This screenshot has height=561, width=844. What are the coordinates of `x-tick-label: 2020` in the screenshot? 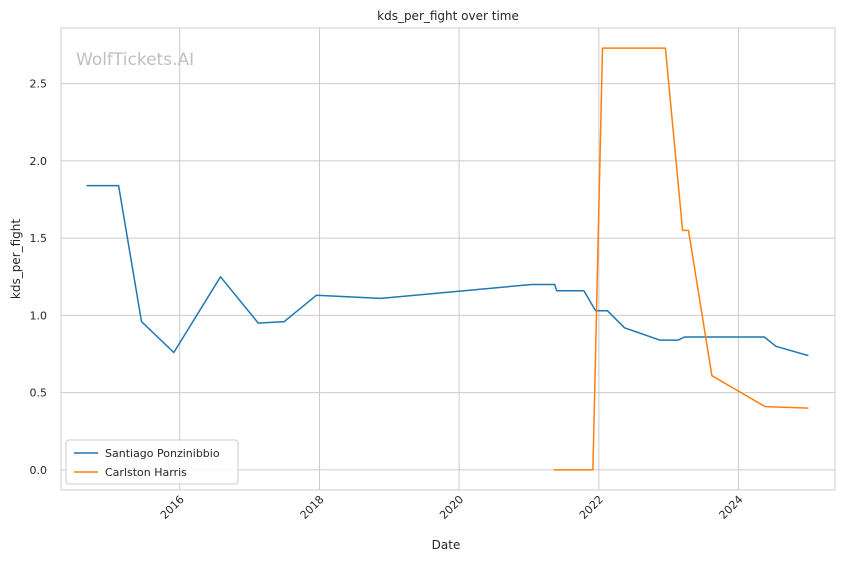 It's located at (451, 507).